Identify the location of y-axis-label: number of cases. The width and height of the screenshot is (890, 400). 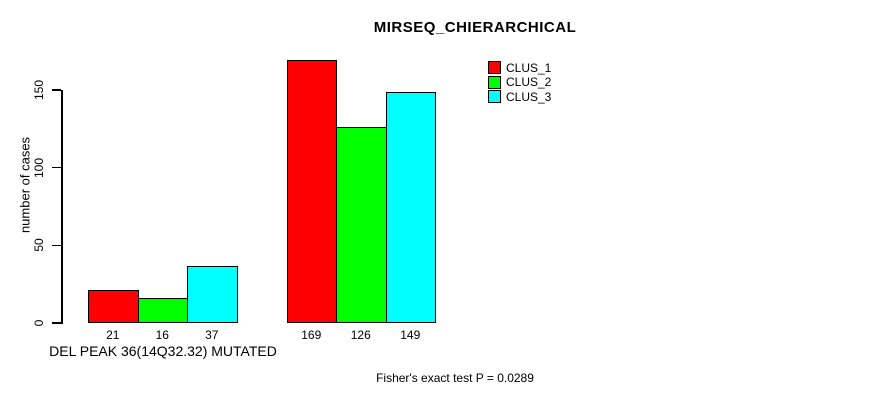
(25, 185).